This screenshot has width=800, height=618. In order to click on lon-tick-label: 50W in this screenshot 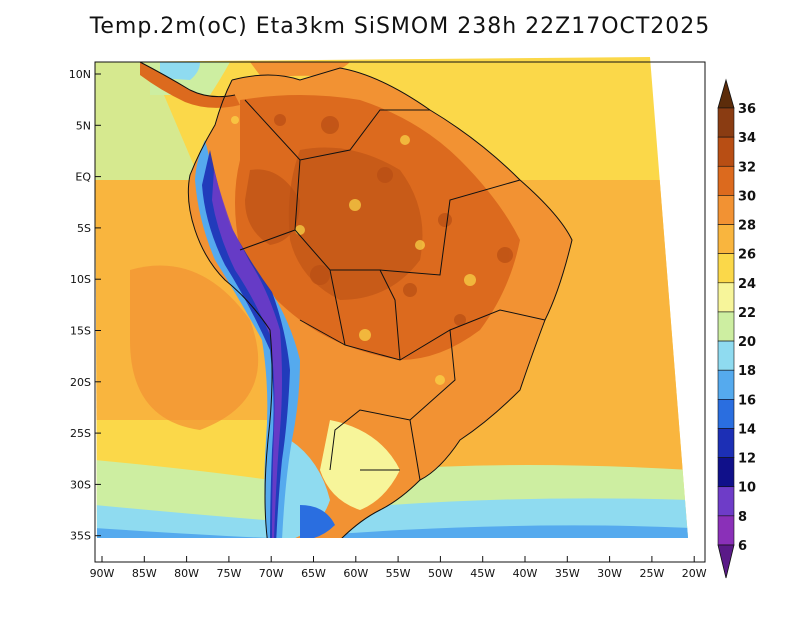, I will do `click(440, 573)`.